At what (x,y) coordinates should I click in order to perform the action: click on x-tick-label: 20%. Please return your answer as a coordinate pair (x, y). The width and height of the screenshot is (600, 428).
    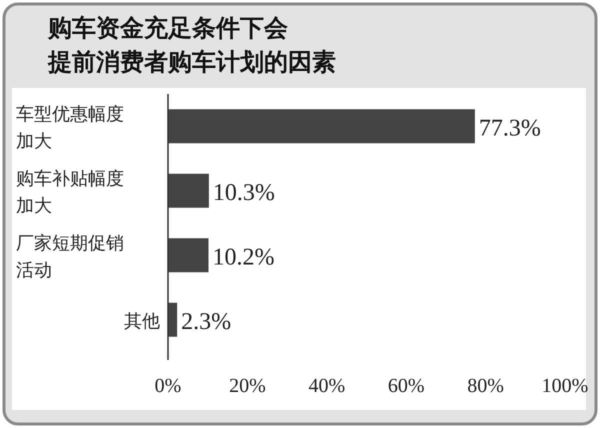
    Looking at the image, I should click on (247, 386).